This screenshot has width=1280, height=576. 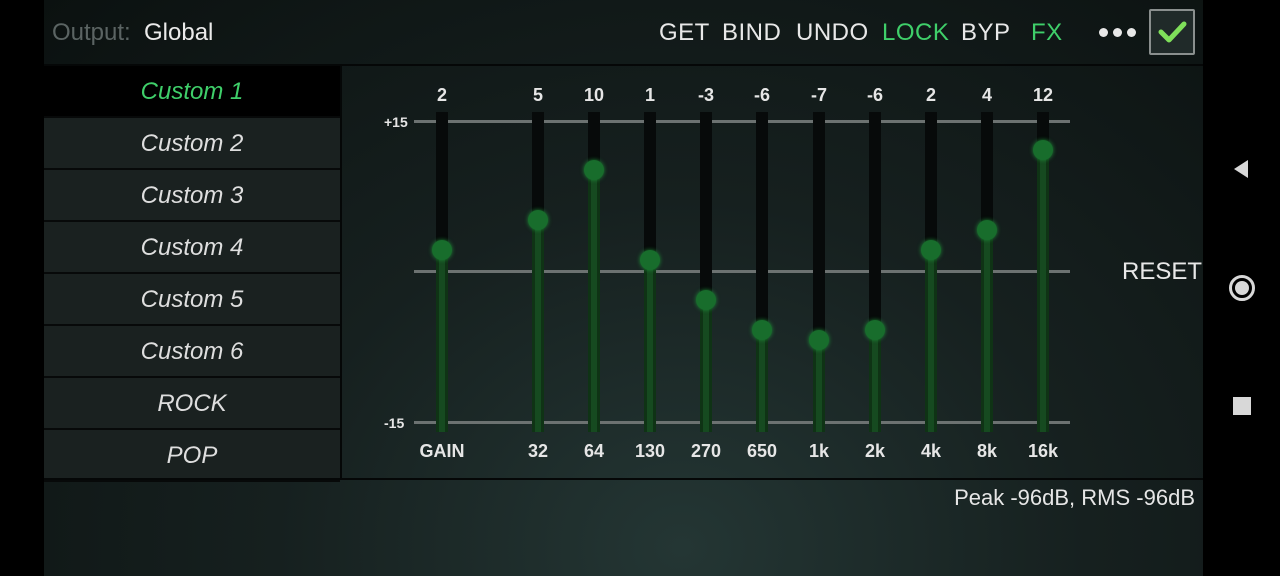 What do you see at coordinates (875, 451) in the screenshot?
I see `band-frequency-label: 2k` at bounding box center [875, 451].